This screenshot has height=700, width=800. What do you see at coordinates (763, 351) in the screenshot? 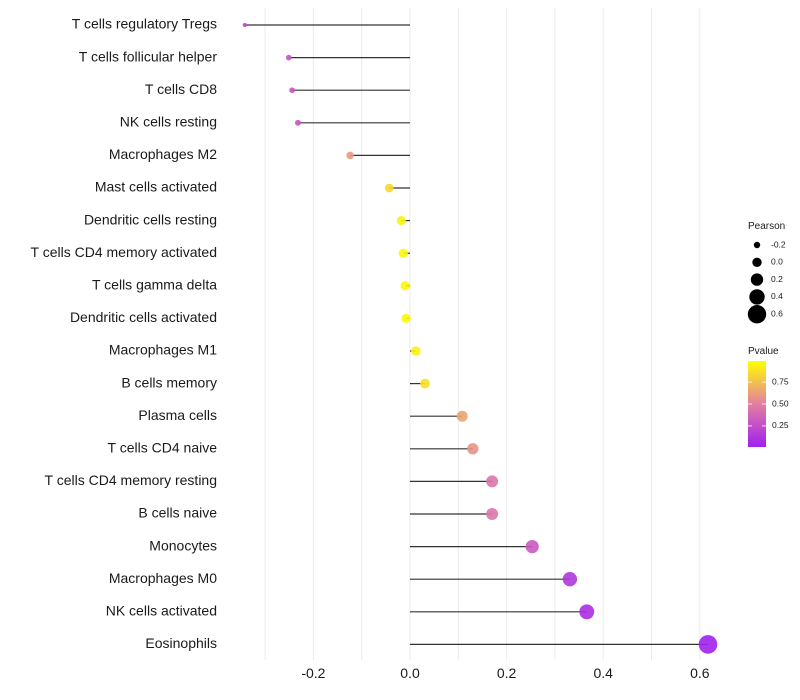
I see `legend-color-title: Pvalue` at bounding box center [763, 351].